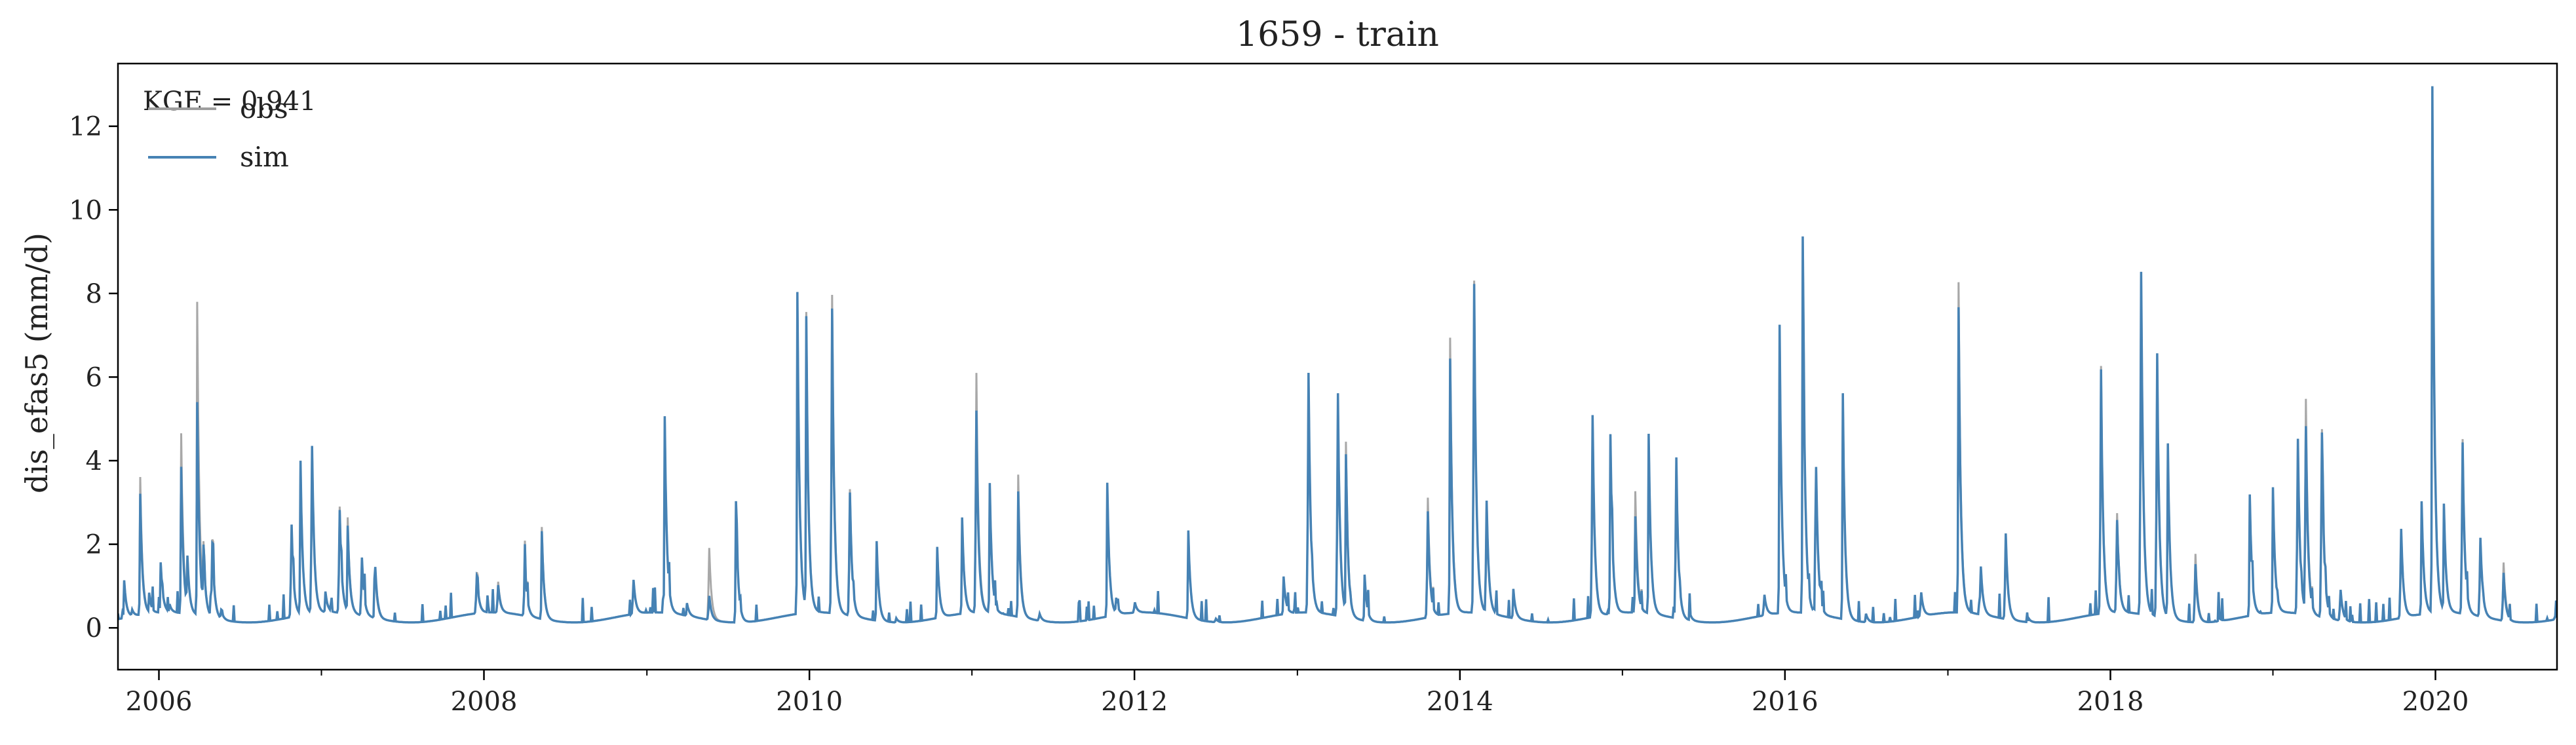  I want to click on y-tick-label-8: 8, so click(94, 294).